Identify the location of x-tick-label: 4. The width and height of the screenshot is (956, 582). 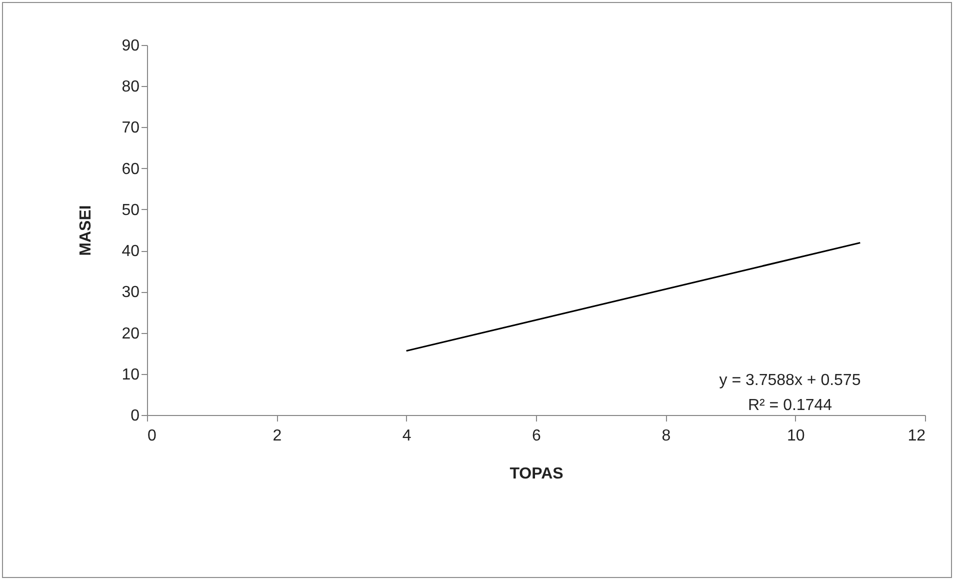
(407, 436).